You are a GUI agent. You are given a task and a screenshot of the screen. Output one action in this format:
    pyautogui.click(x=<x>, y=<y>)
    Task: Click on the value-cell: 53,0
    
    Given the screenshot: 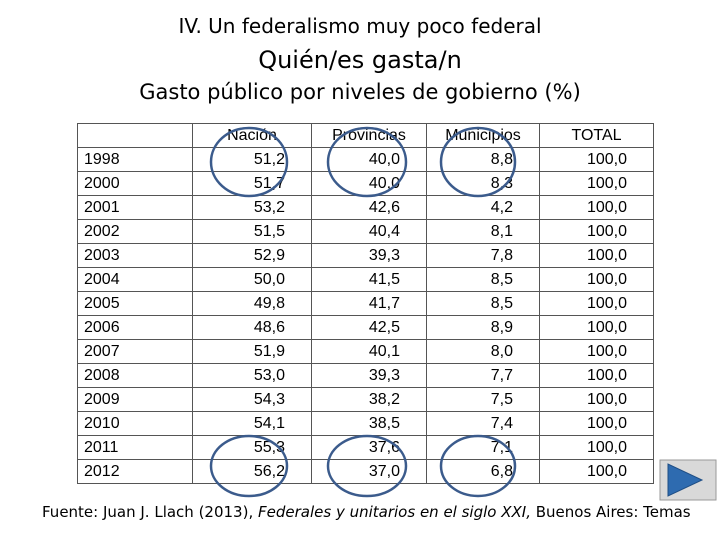 What is the action you would take?
    pyautogui.click(x=252, y=375)
    